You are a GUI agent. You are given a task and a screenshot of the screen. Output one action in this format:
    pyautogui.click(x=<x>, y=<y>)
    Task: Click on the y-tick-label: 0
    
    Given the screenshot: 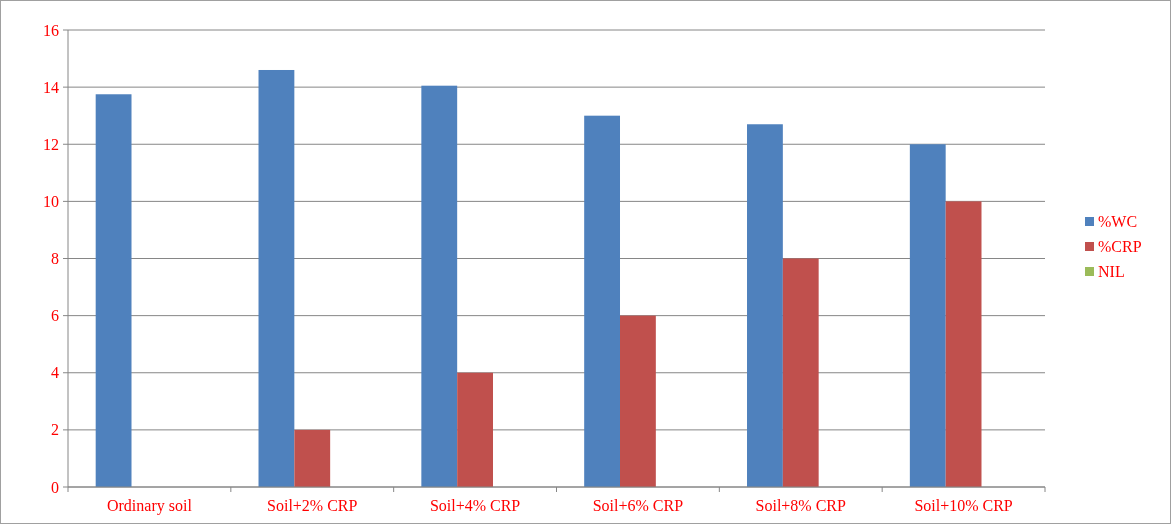 What is the action you would take?
    pyautogui.click(x=55, y=487)
    